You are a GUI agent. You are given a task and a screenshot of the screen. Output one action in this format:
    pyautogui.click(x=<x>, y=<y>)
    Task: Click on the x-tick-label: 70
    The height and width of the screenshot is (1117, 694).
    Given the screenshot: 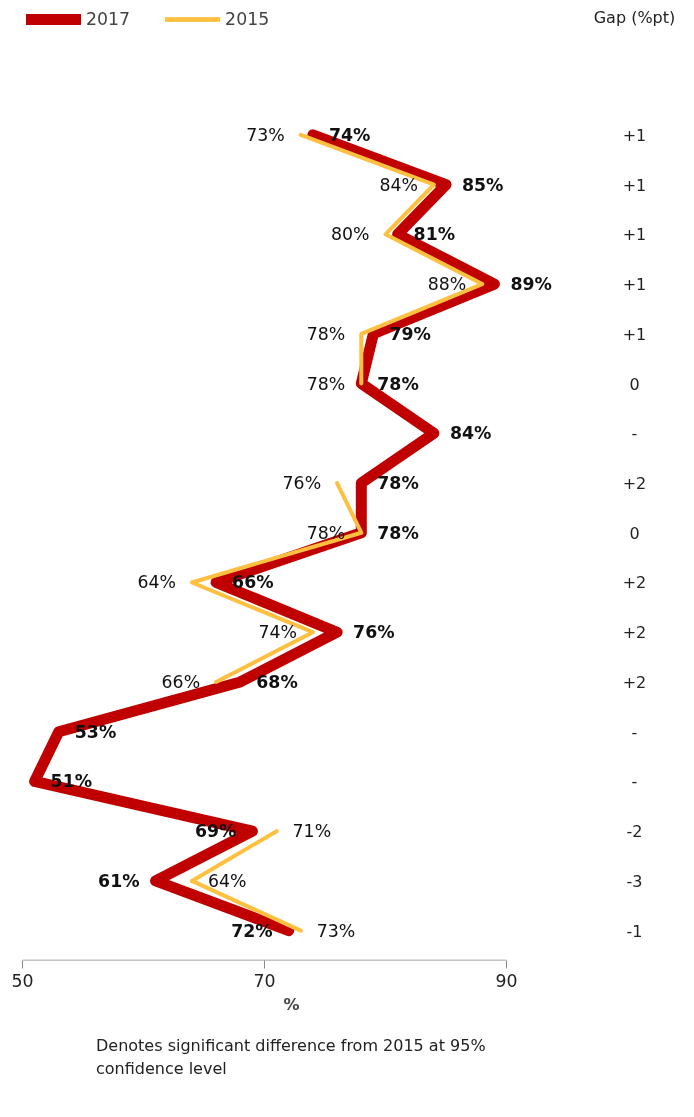 What is the action you would take?
    pyautogui.click(x=264, y=980)
    